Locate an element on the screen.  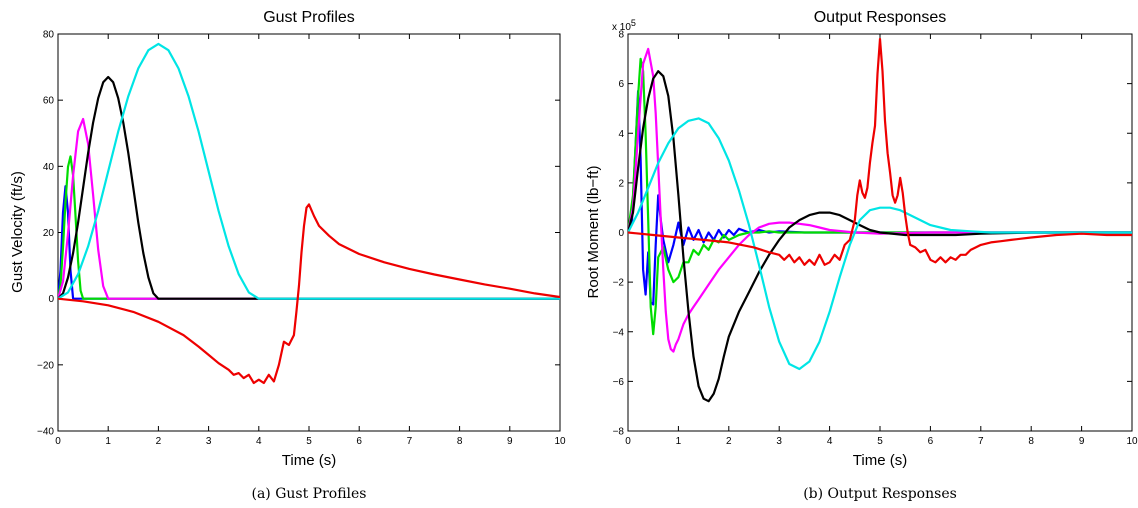
gust-profiles-series-blue-line is located at coordinates (309, 242).